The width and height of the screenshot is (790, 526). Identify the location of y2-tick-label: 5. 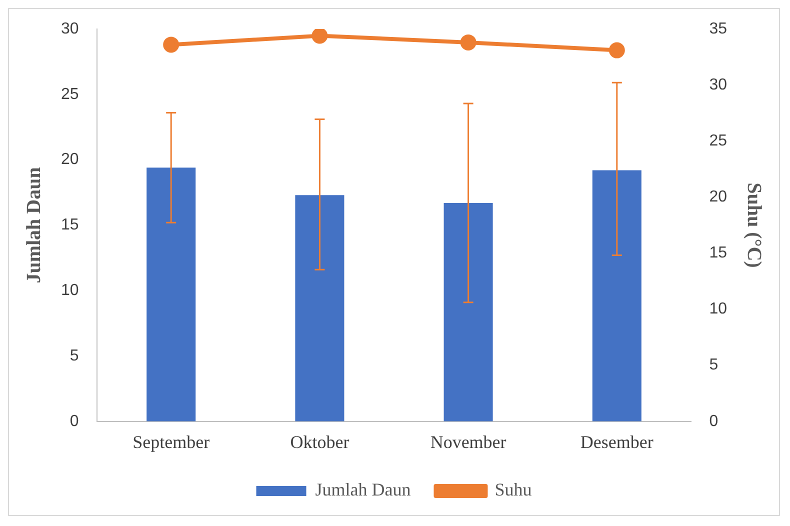
(713, 365).